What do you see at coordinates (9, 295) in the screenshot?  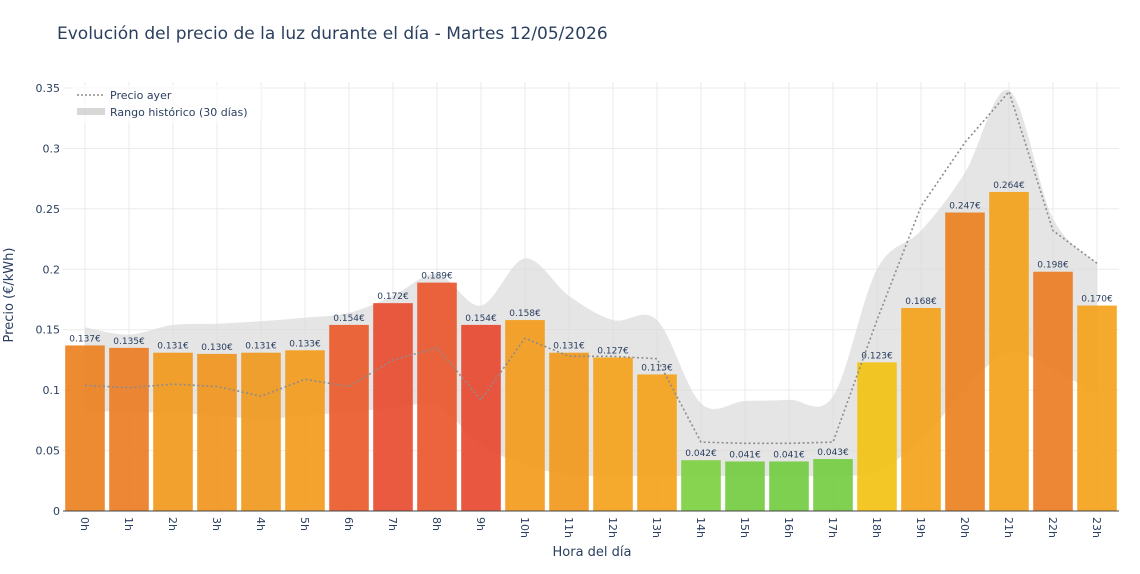 I see `y-axis-title: Precio (€/kWh)` at bounding box center [9, 295].